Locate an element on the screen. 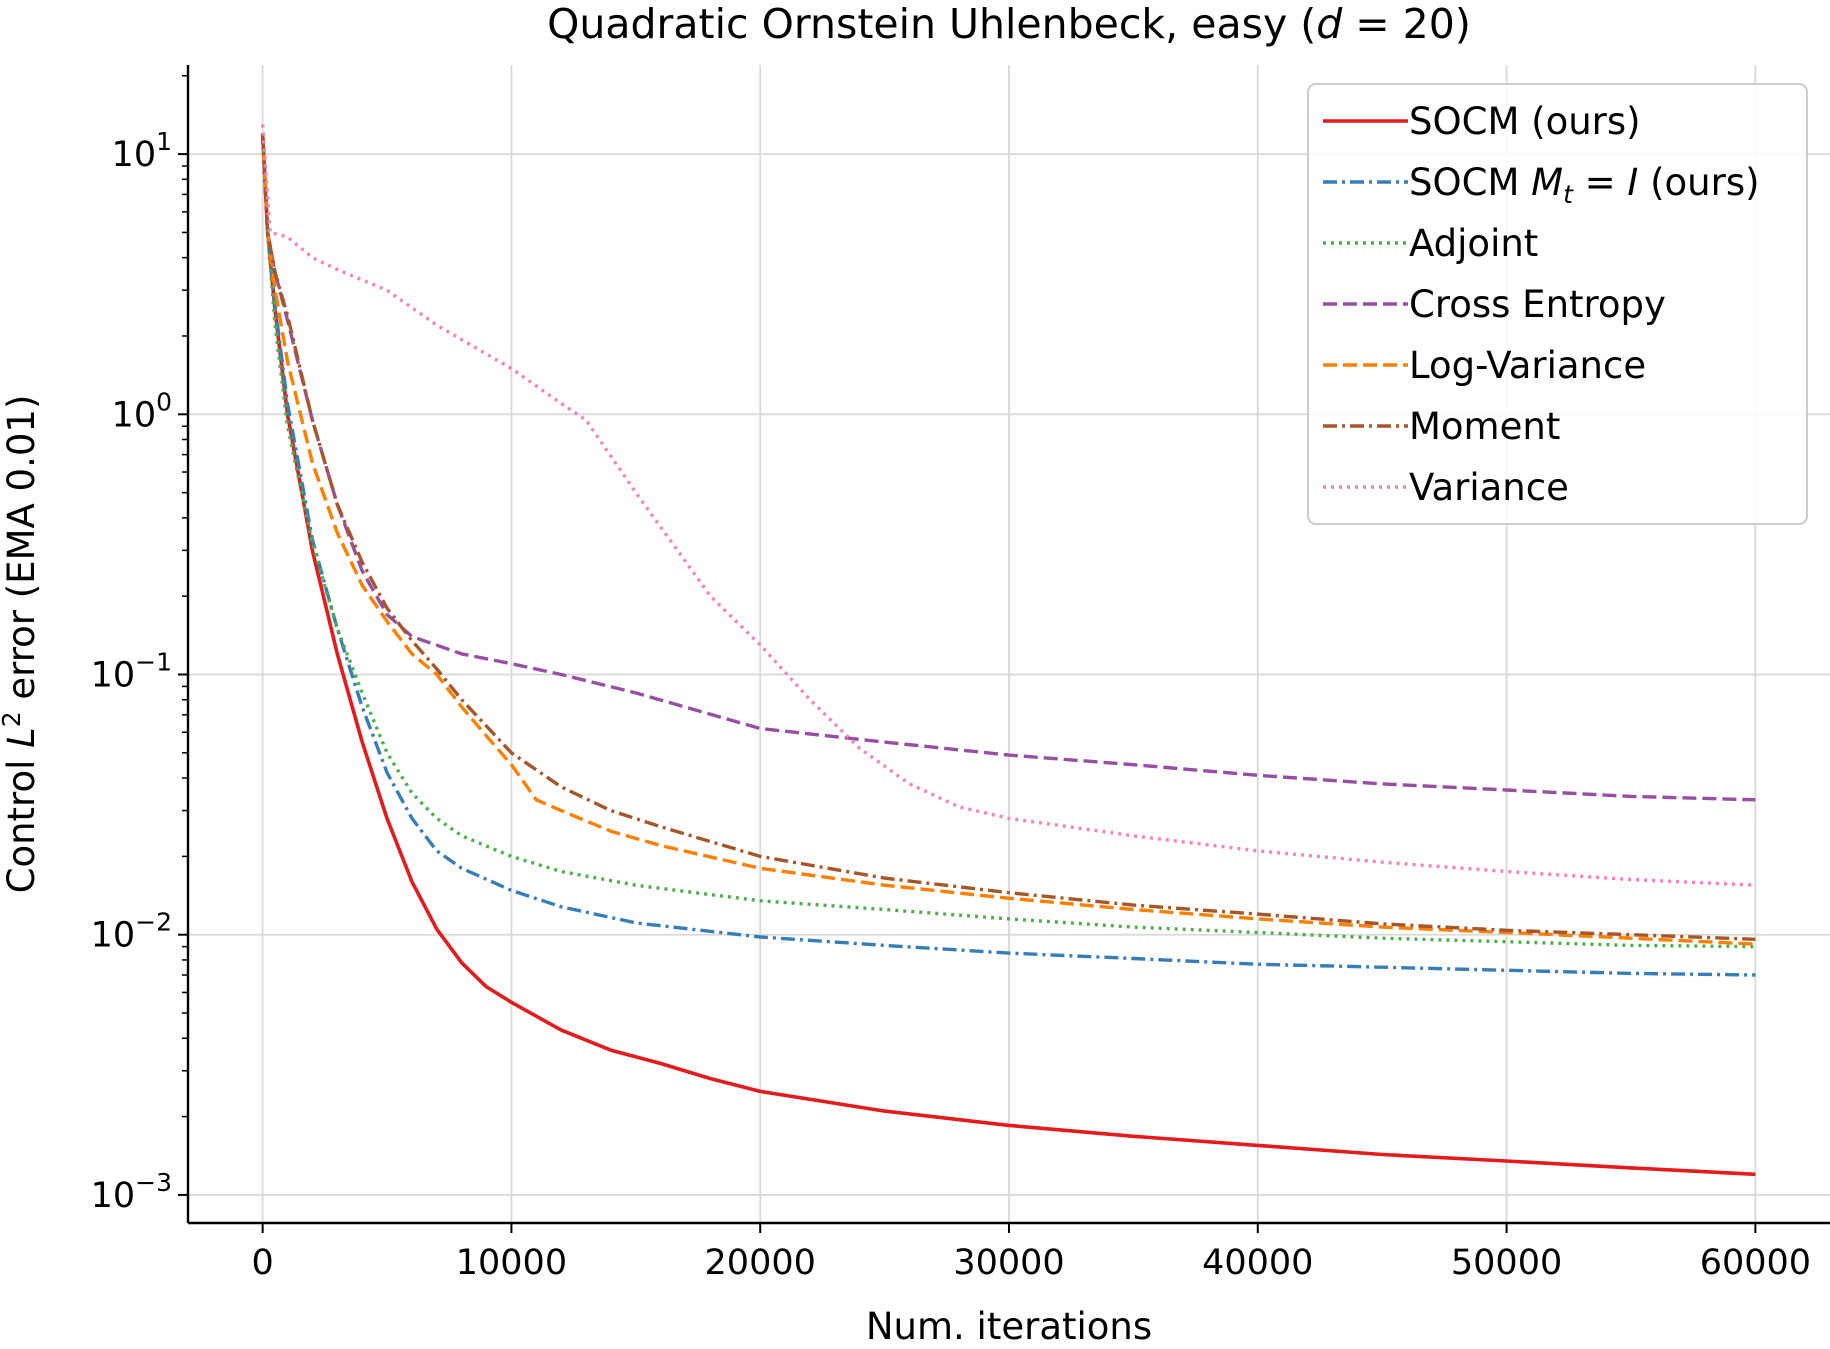 This screenshot has width=1830, height=1349. legend-label: SOCM Mt = I (ours) is located at coordinates (1584, 185).